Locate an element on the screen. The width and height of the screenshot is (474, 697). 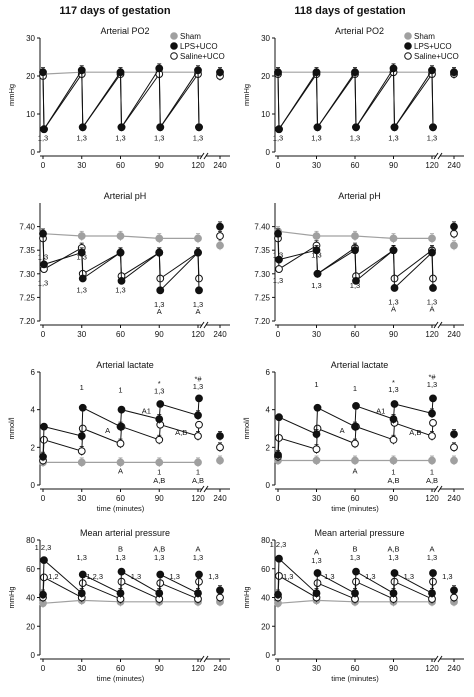
annotation-label: A1 is located at coordinates (380, 410).